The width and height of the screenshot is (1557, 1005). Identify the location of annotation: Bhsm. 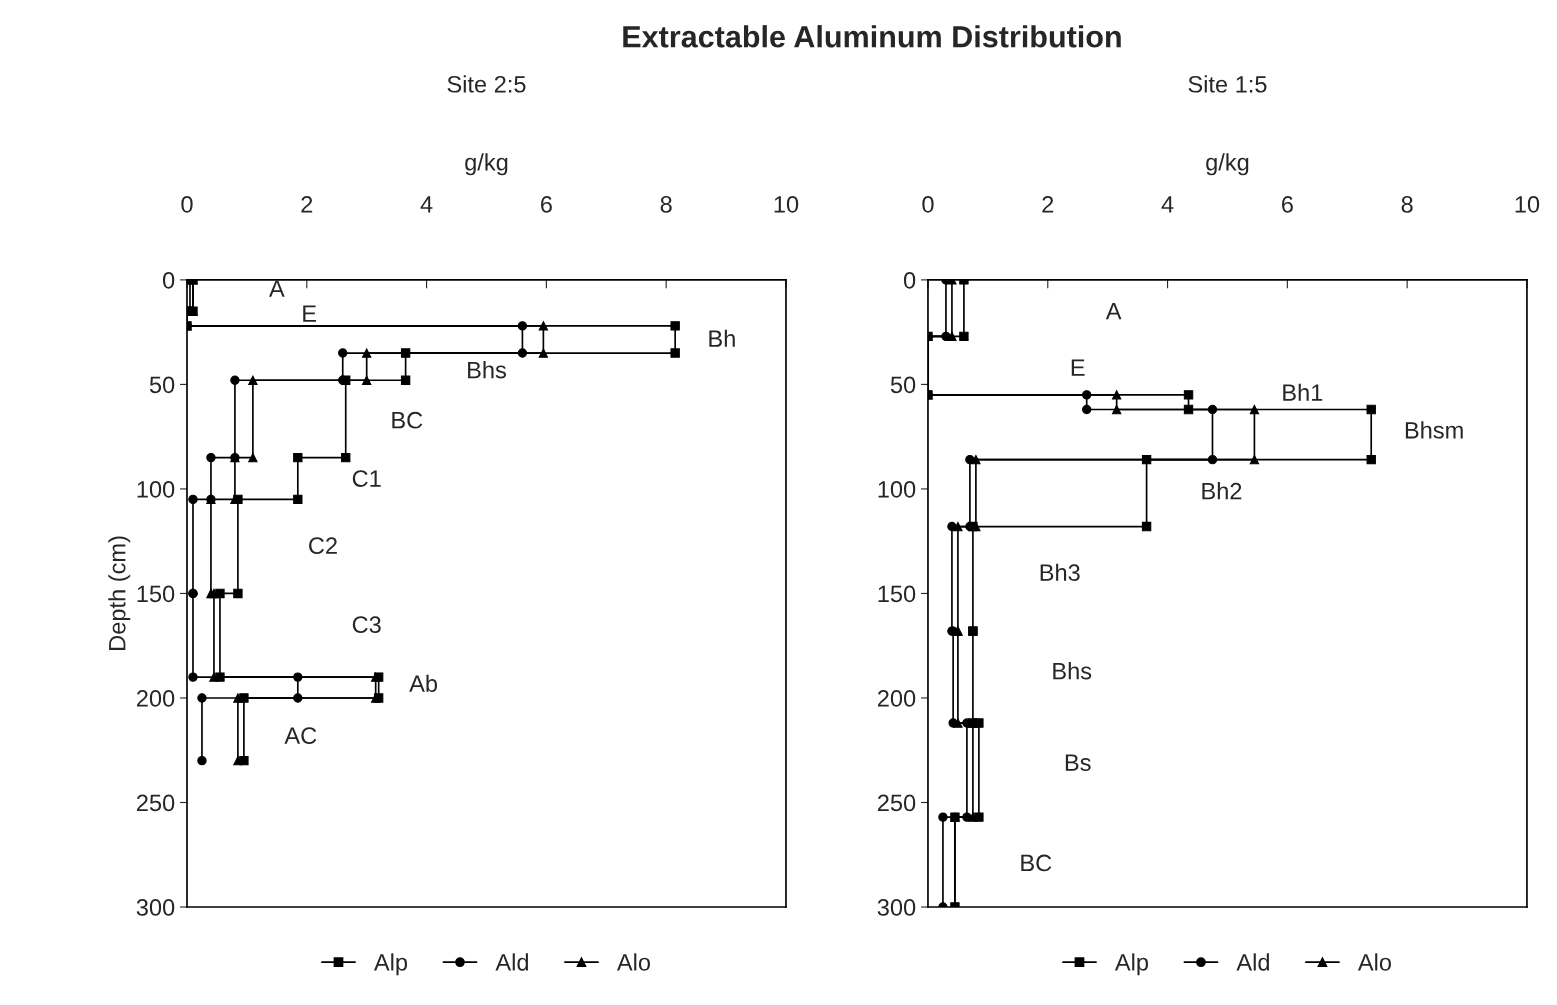
(1434, 430).